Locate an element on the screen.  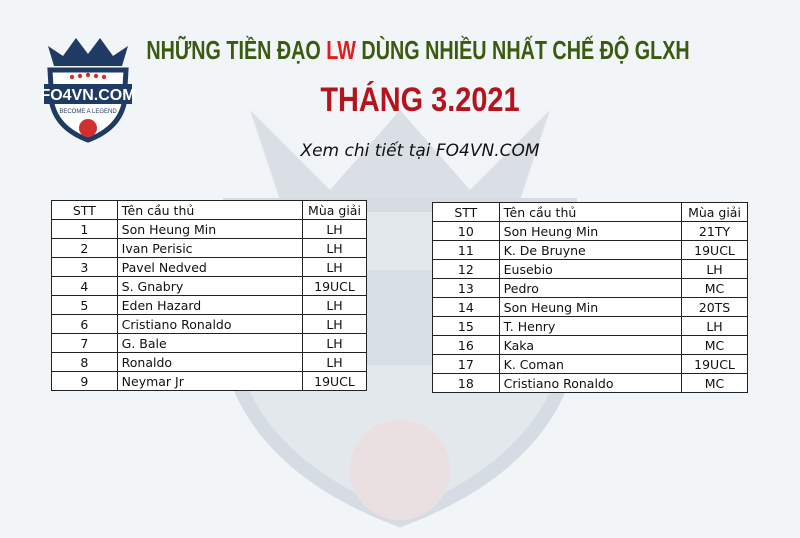
player-cell: Pavel Nedved is located at coordinates (210, 267).